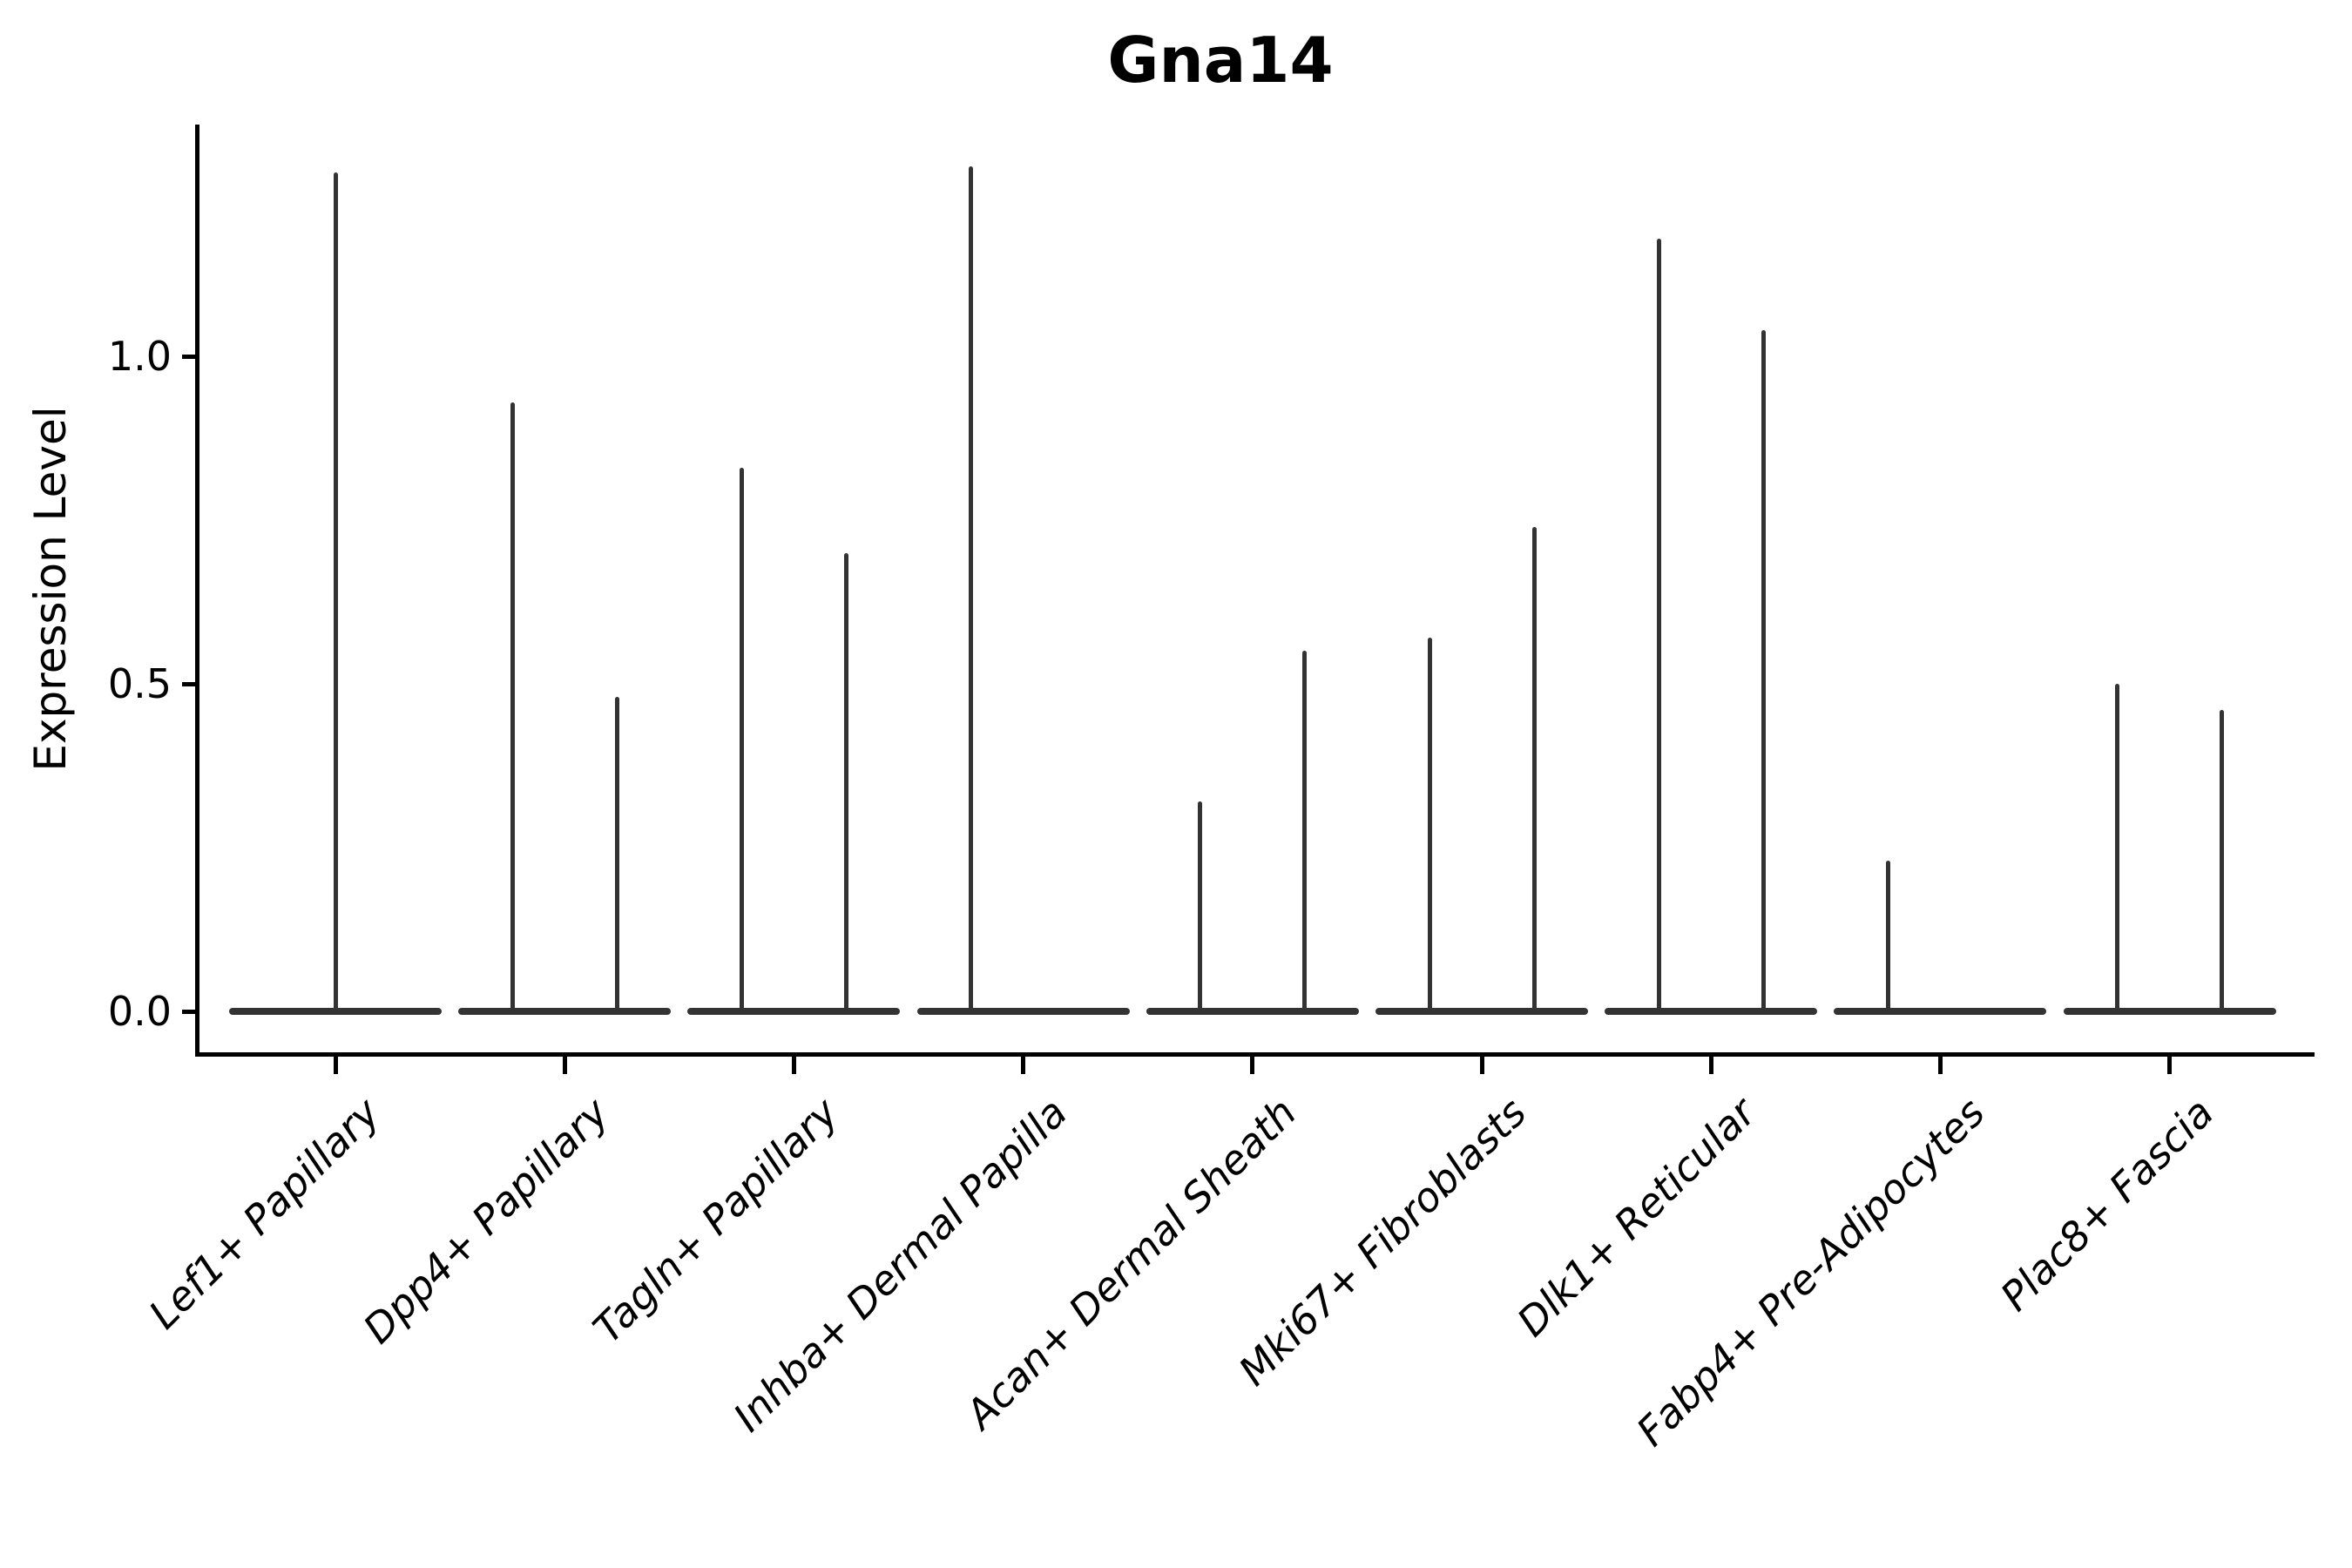 This screenshot has height=1568, width=2352. What do you see at coordinates (2107, 1204) in the screenshot?
I see `x-tick-label: Plac8+ Fascia` at bounding box center [2107, 1204].